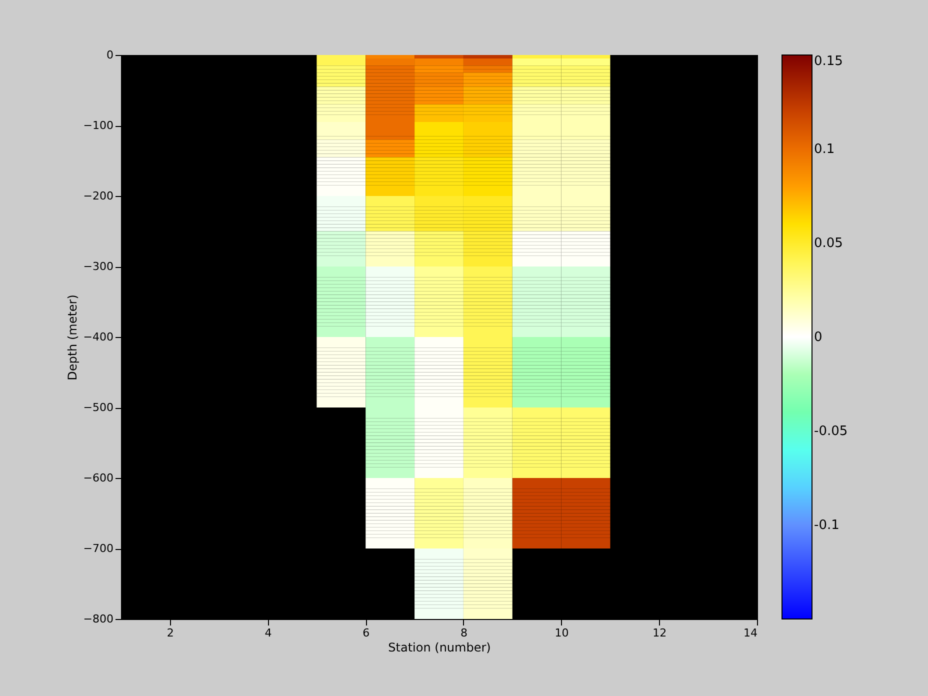 This screenshot has width=928, height=696. What do you see at coordinates (818, 337) in the screenshot?
I see `color-bar-label: 0` at bounding box center [818, 337].